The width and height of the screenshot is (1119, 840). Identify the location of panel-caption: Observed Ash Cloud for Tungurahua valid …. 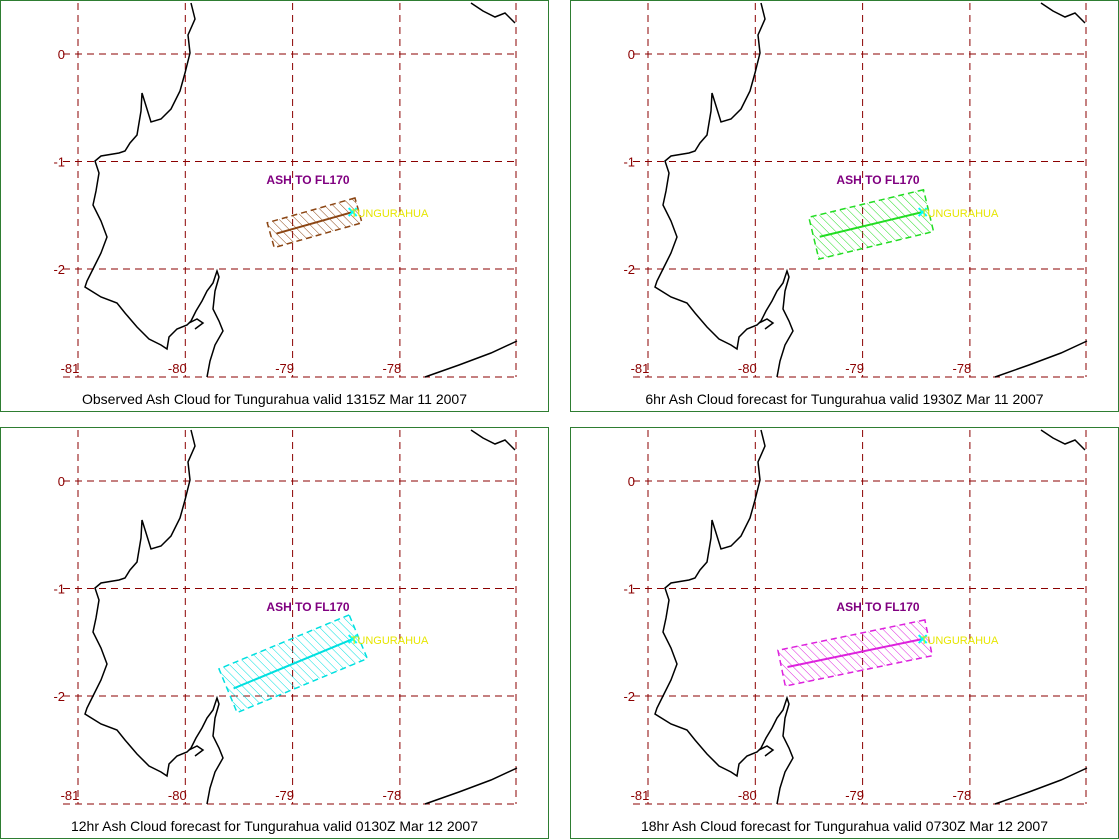
(274, 399).